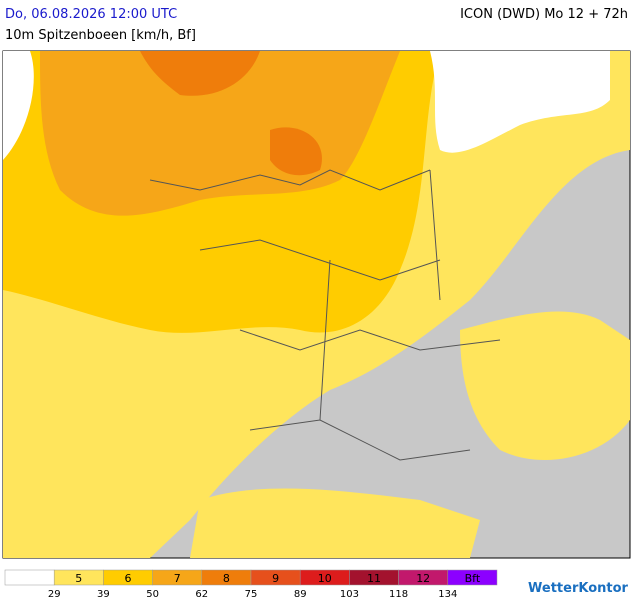 This screenshot has width=633, height=600. Describe the element at coordinates (349, 594) in the screenshot. I see `legend-threshold: 103` at that location.